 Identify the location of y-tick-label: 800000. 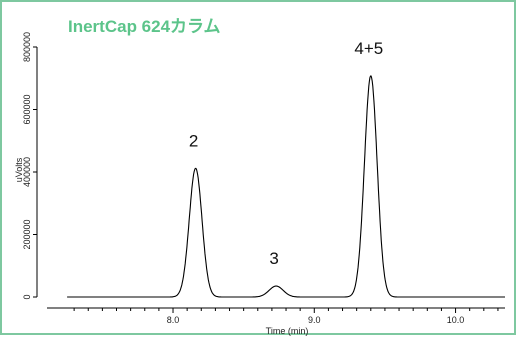
(27, 47).